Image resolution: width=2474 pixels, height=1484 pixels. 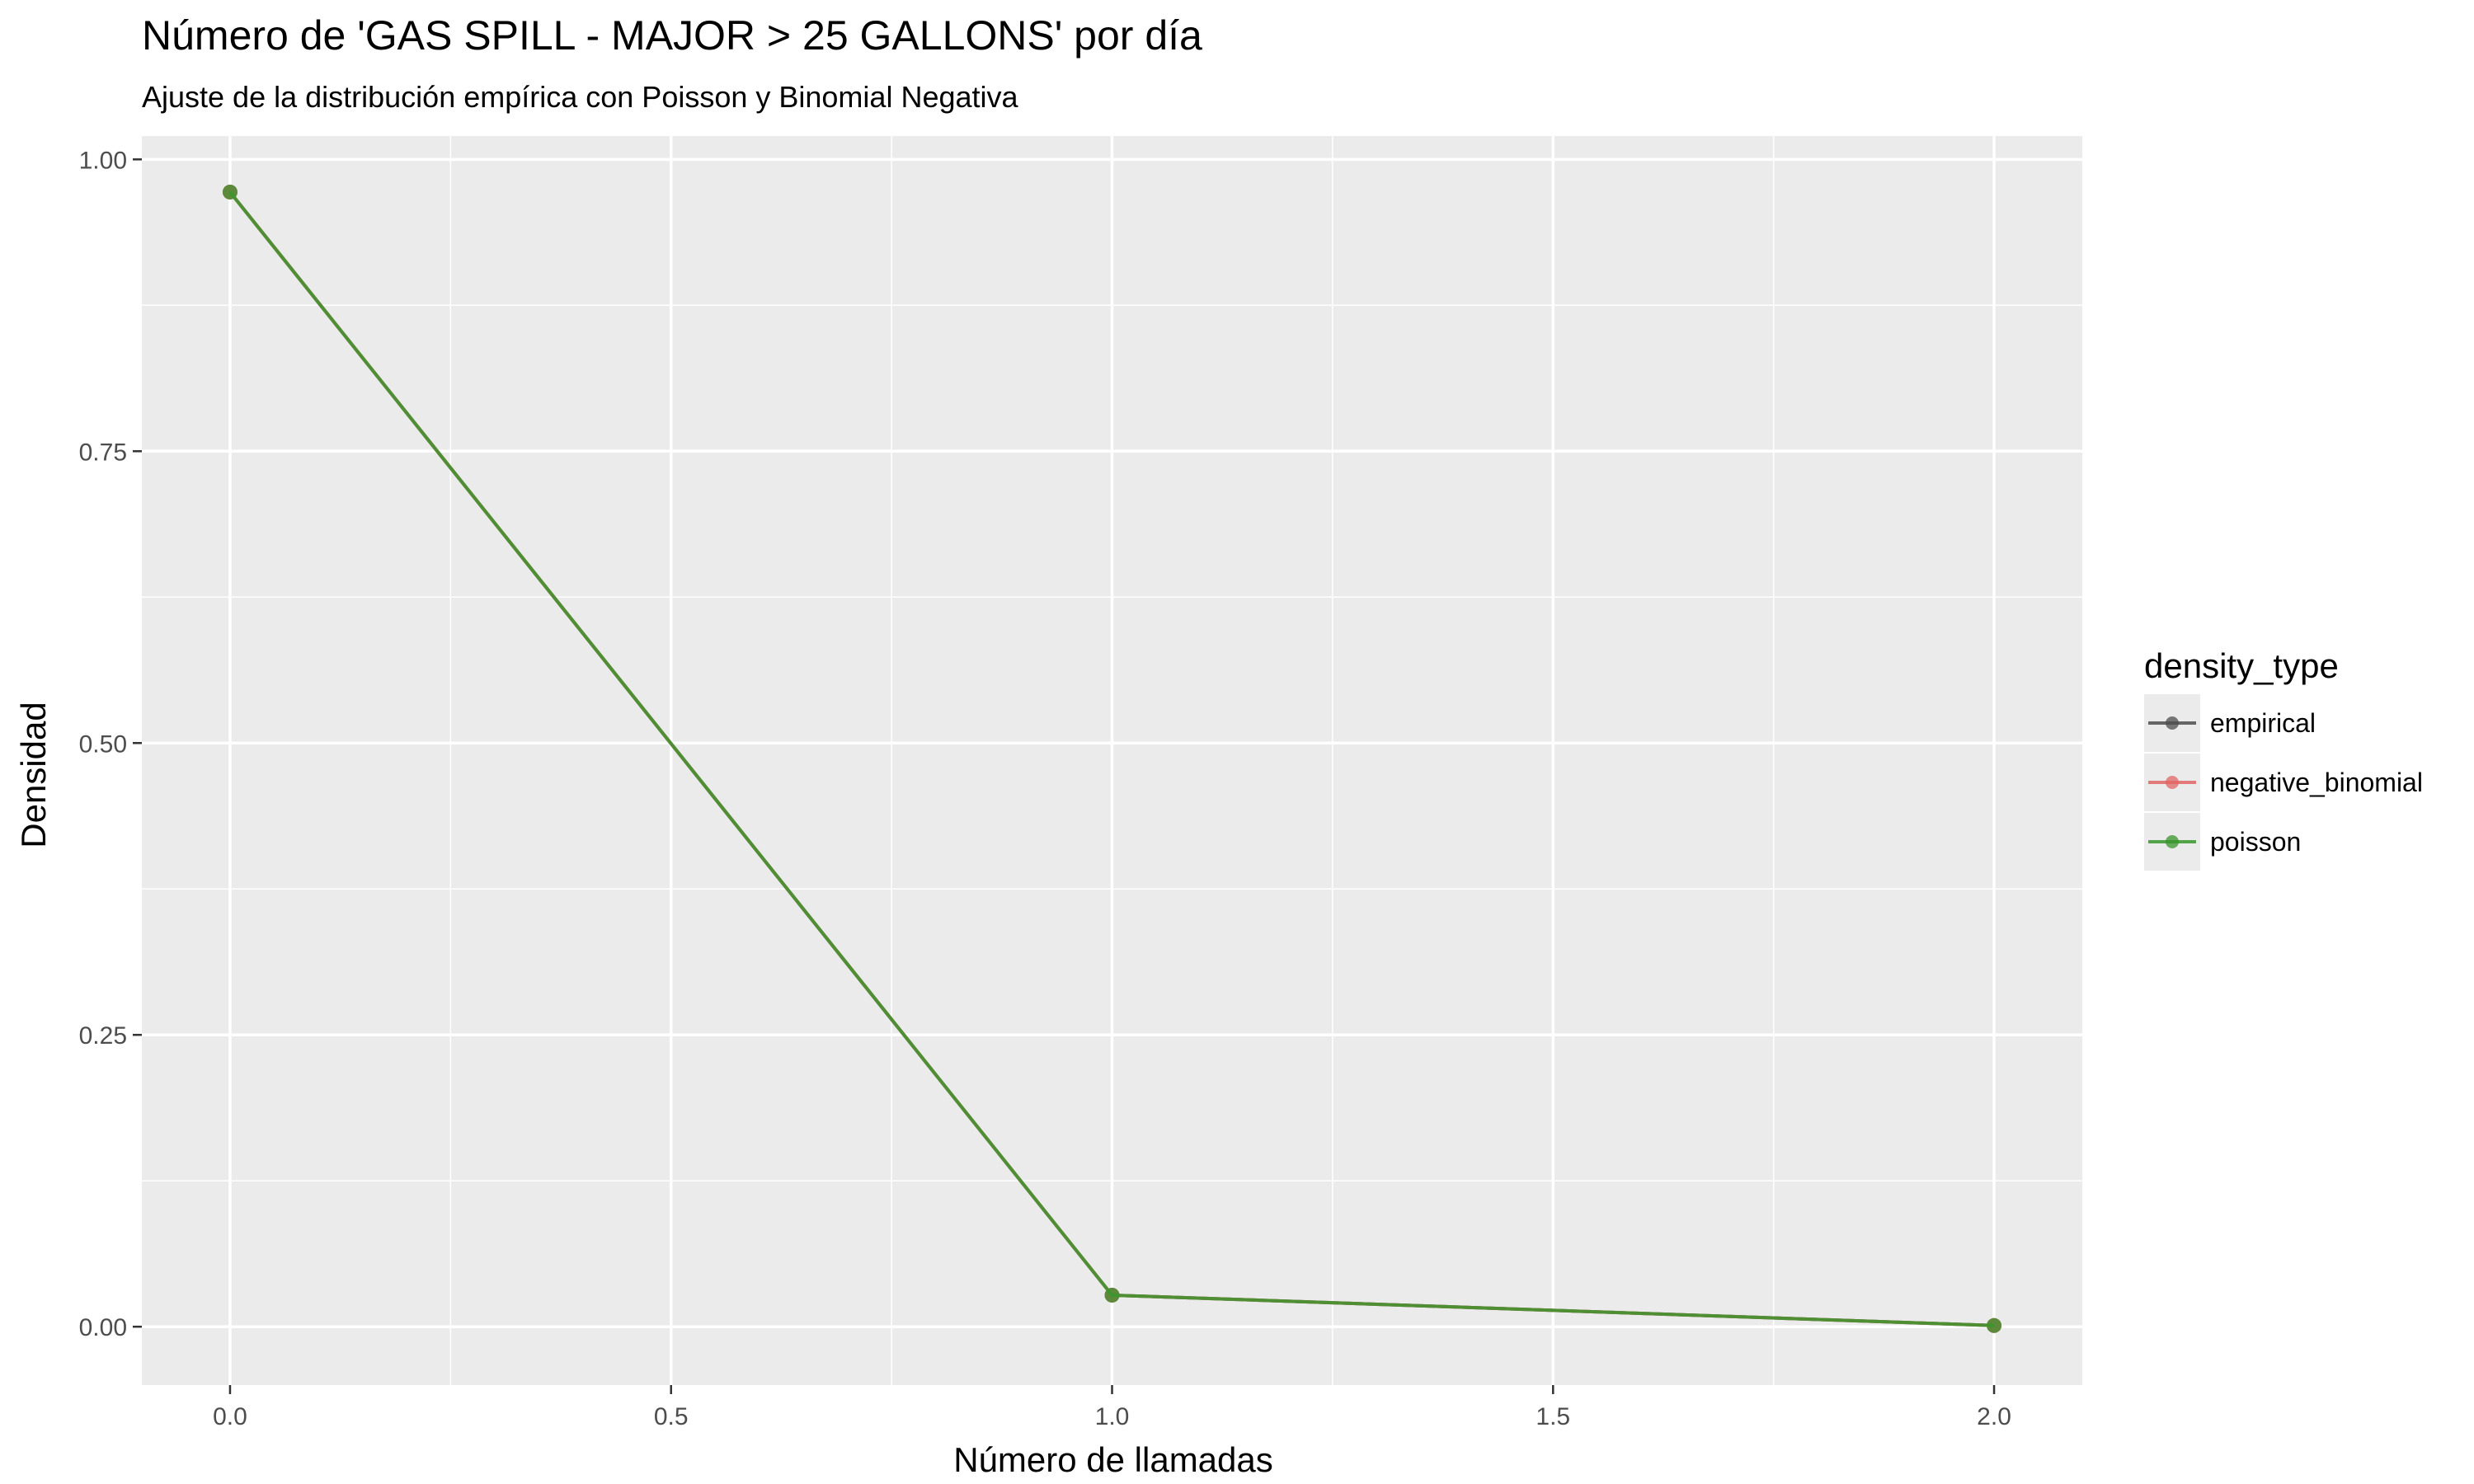 I want to click on legend-item: poisson, so click(x=2222, y=842).